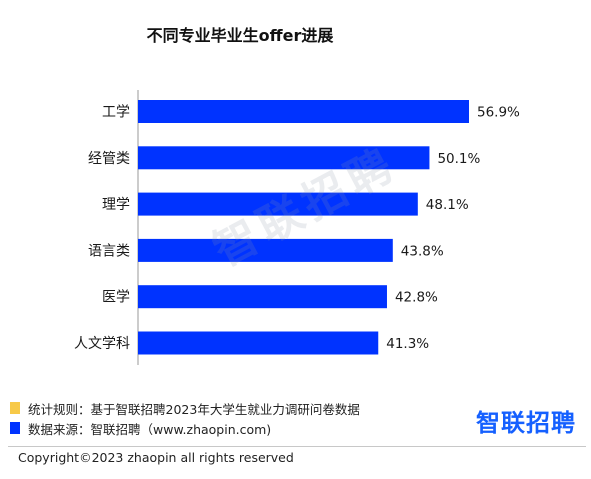  Describe the element at coordinates (458, 159) in the screenshot. I see `value-label: 50.1%` at that location.